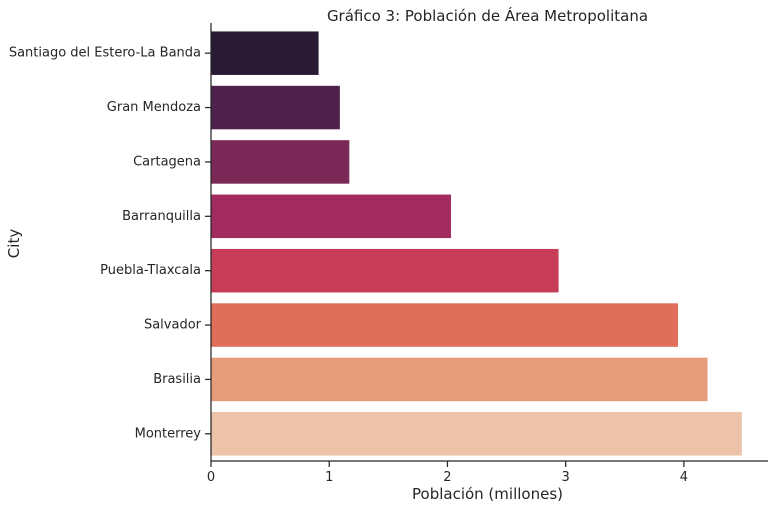 The width and height of the screenshot is (776, 508). What do you see at coordinates (447, 477) in the screenshot?
I see `x-tick-label-2: 2` at bounding box center [447, 477].